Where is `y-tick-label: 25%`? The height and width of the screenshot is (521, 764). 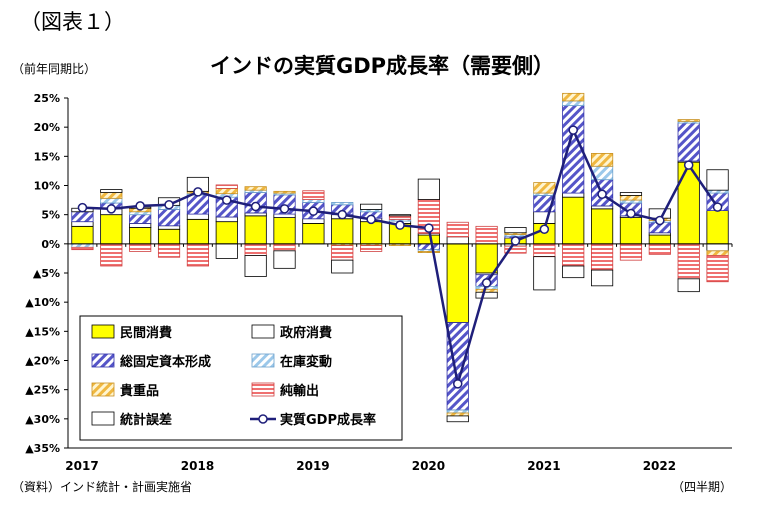 y-tick-label: 25% is located at coordinates (47, 98).